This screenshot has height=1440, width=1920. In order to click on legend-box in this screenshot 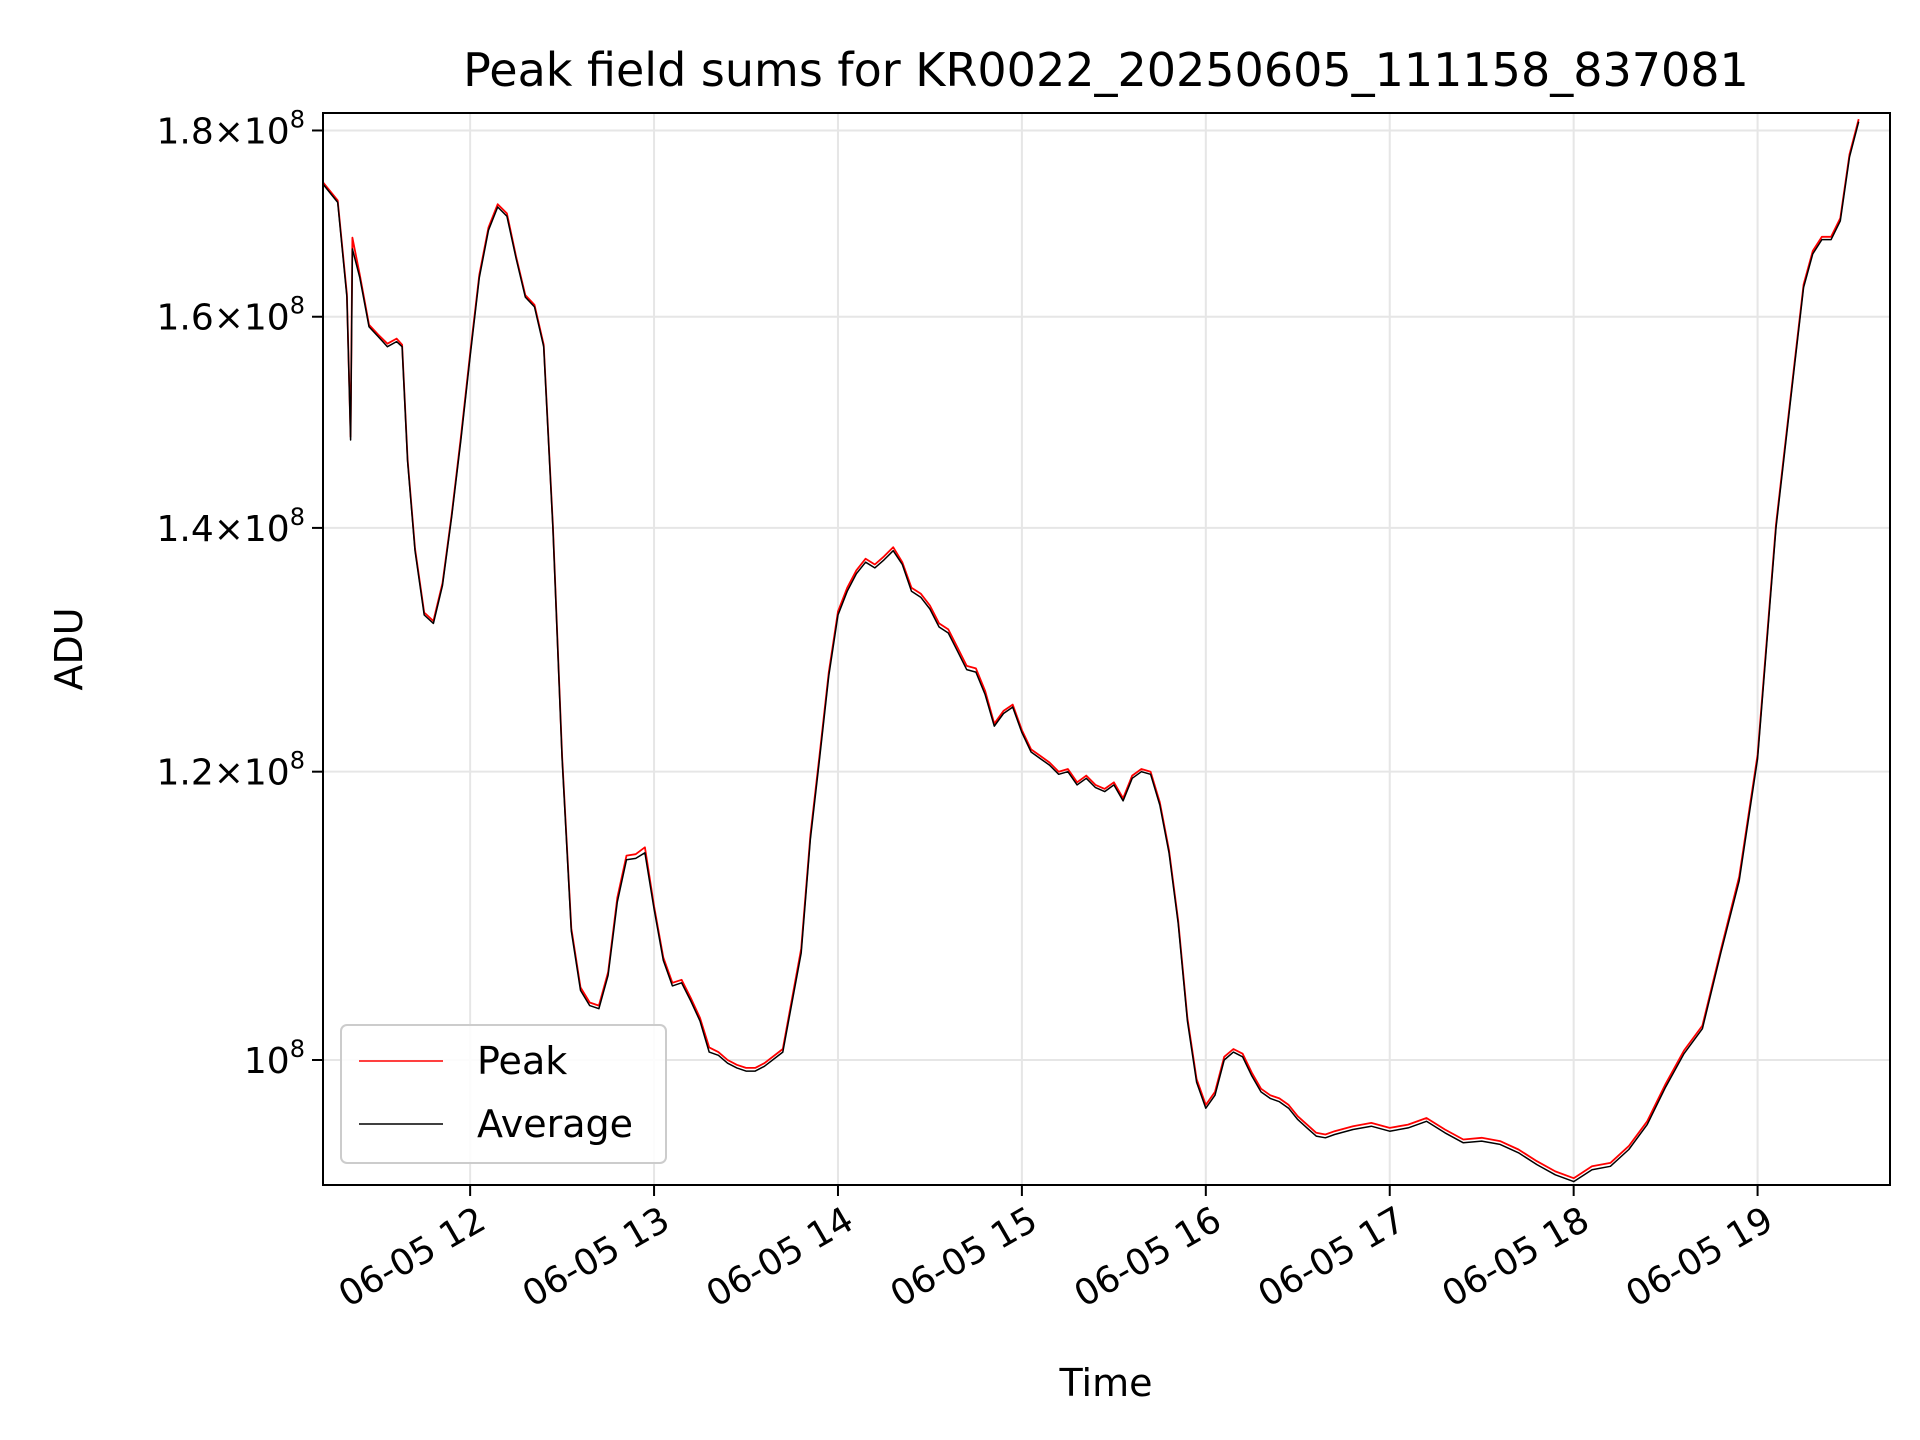, I will do `click(503, 1094)`.